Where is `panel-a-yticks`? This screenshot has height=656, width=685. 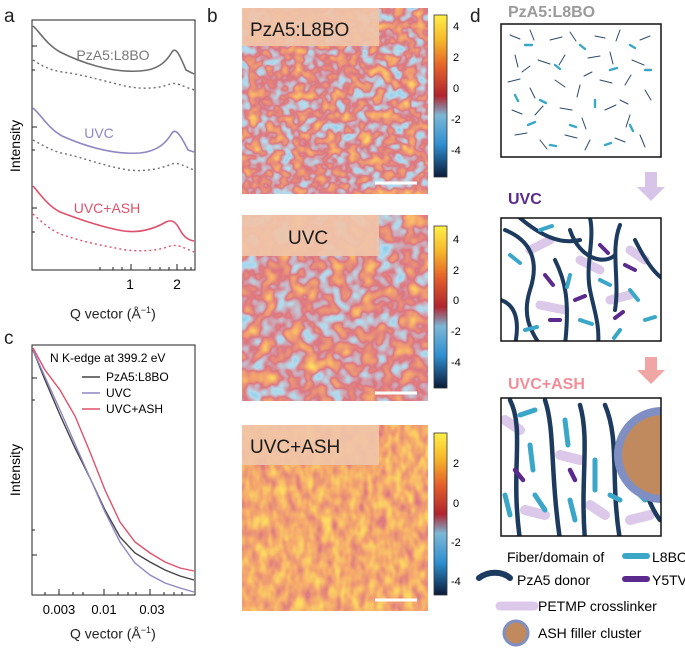
panel-a-yticks is located at coordinates (34, 139).